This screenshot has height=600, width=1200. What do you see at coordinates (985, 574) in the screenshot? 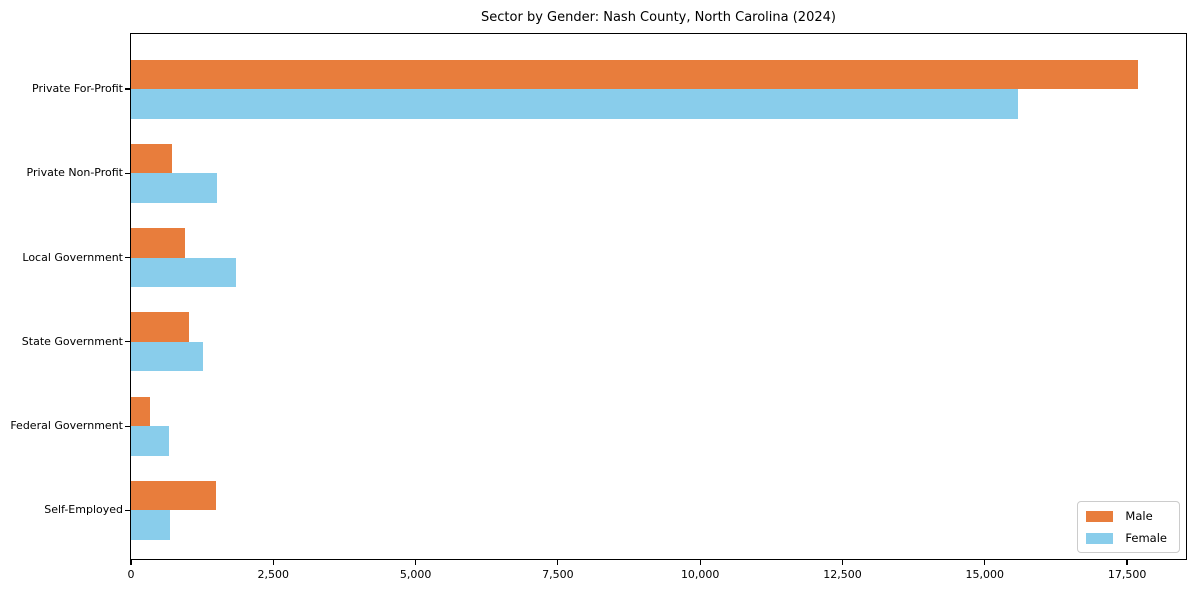
I see `x-tick-label: 15,000` at bounding box center [985, 574].